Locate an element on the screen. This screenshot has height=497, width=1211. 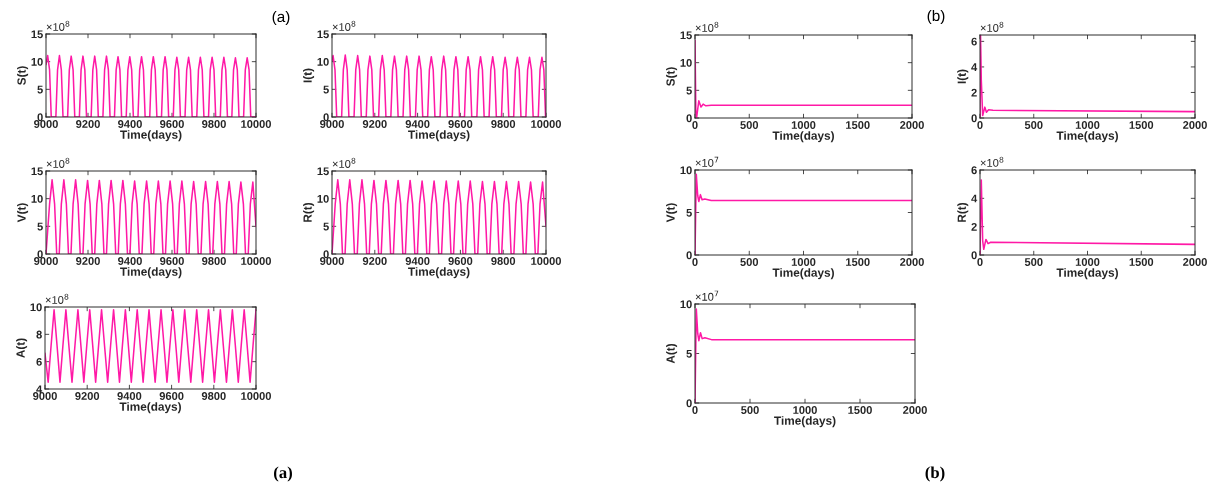
y-axis-title: S(t) is located at coordinates (672, 76).